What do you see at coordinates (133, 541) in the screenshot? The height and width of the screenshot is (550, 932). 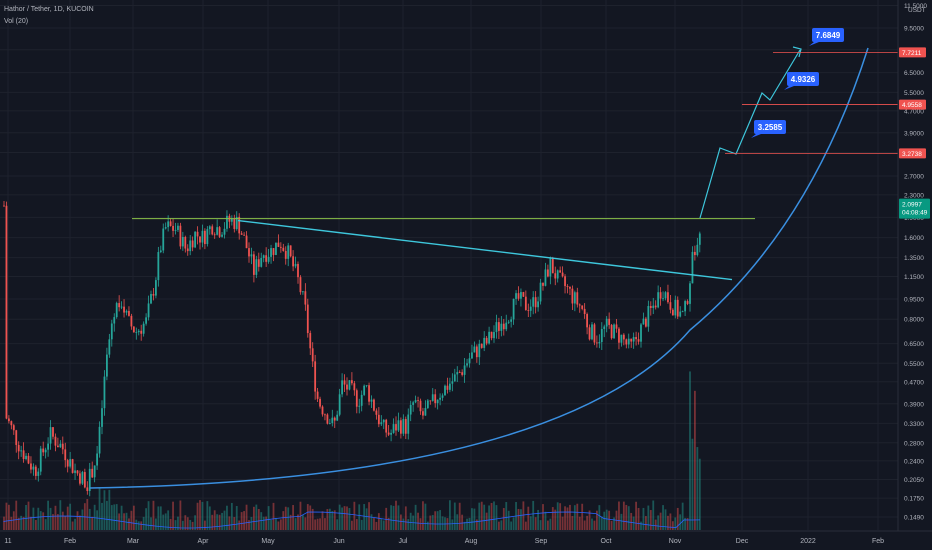 I see `x-tick-label: Mar` at bounding box center [133, 541].